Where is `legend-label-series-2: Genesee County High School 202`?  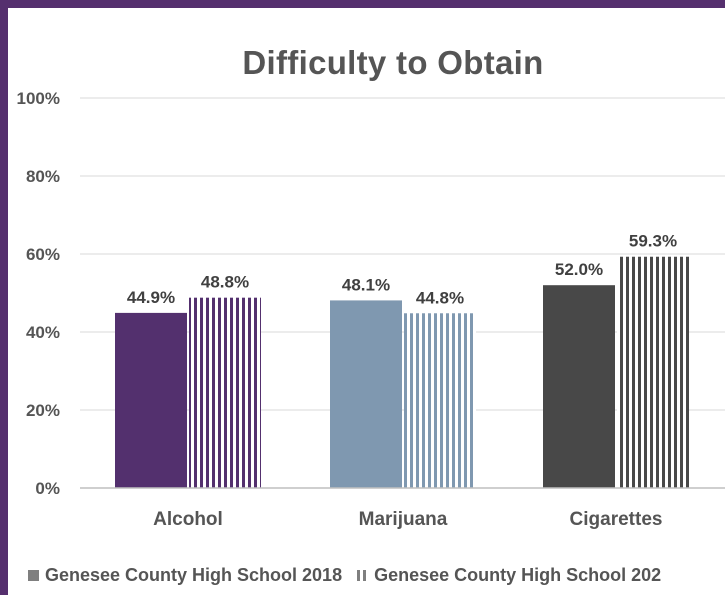 legend-label-series-2: Genesee County High School 202 is located at coordinates (517, 575).